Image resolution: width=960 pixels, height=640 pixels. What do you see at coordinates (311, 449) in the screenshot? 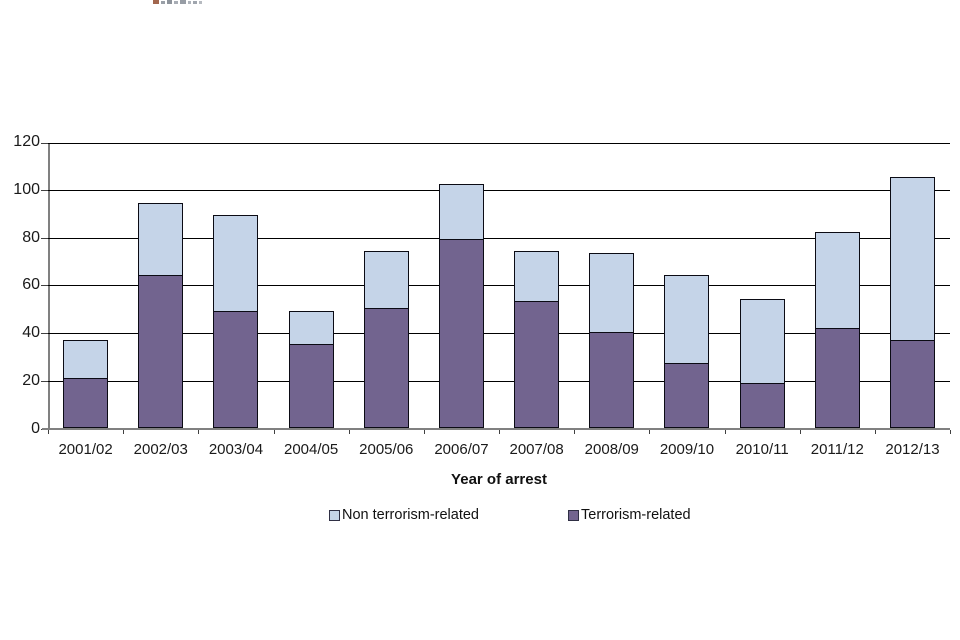
I see `x-axis-label-2004/05: 2004/05` at bounding box center [311, 449].